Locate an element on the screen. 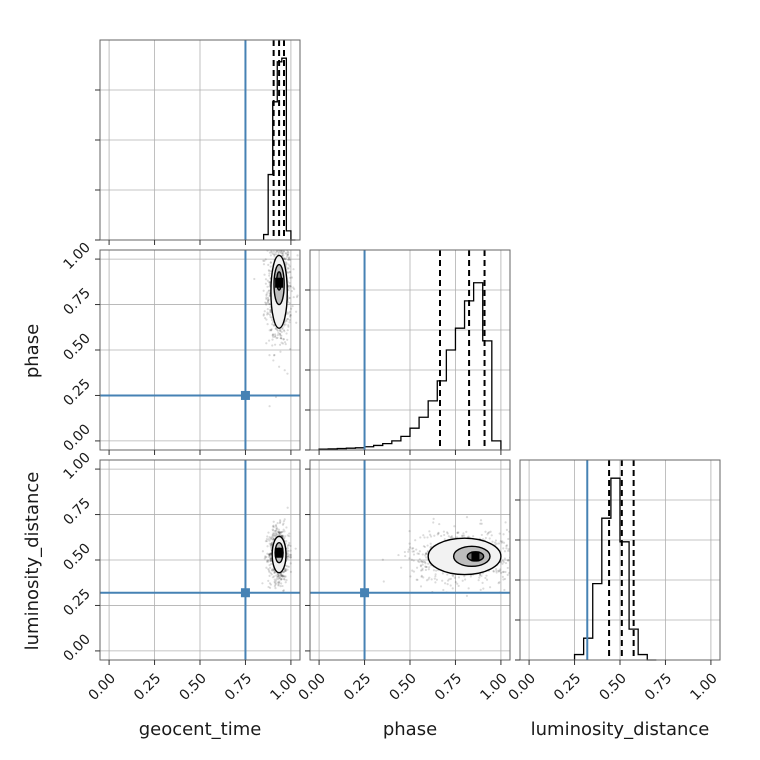  y-tick-label-luminosity_distance: 0.75 is located at coordinates (76, 511).